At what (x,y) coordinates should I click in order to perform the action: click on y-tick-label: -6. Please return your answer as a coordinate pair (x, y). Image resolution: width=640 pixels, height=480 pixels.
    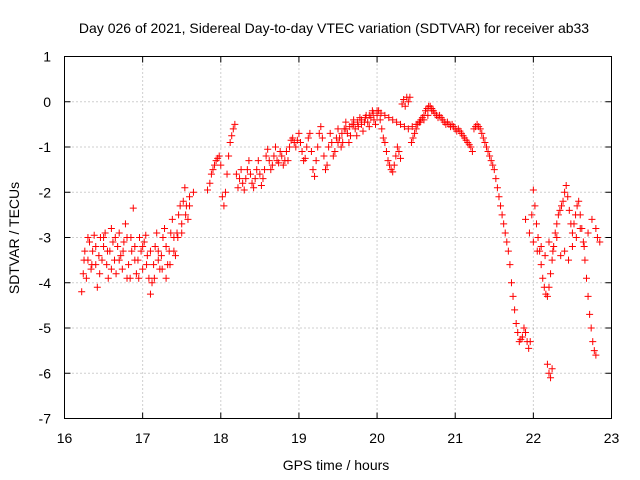
    Looking at the image, I should click on (45, 373).